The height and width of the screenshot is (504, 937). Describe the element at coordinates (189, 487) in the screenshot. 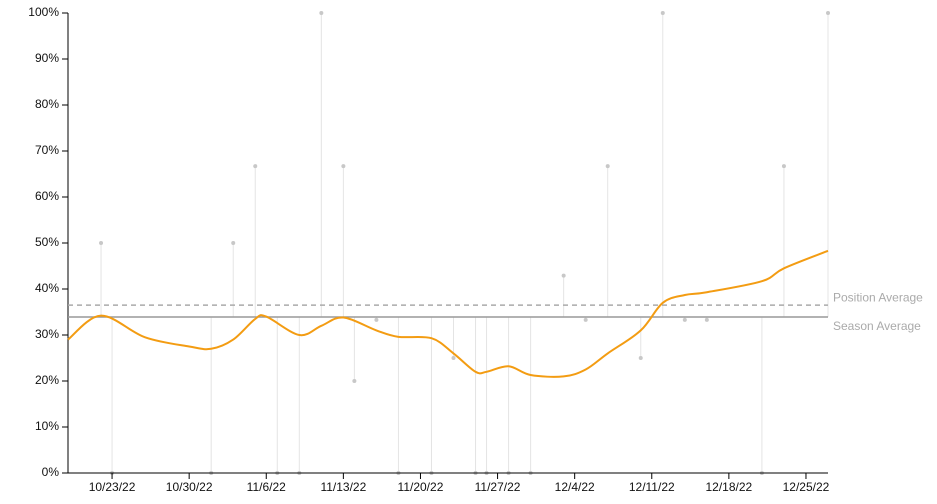

I see `x-tick-label: 10/30/22` at that location.